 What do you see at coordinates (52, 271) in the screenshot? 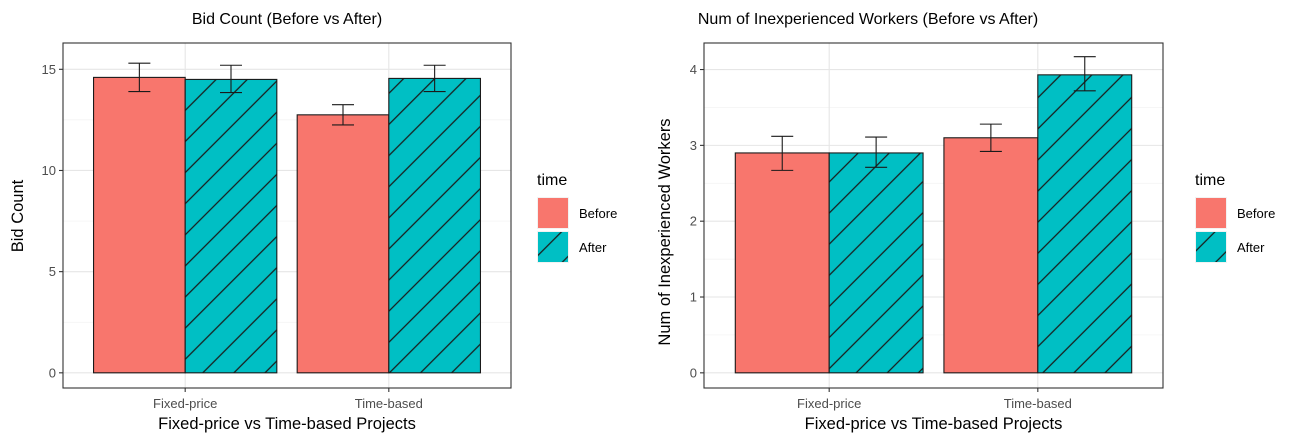
I see `y-tick-label: 5` at bounding box center [52, 271].